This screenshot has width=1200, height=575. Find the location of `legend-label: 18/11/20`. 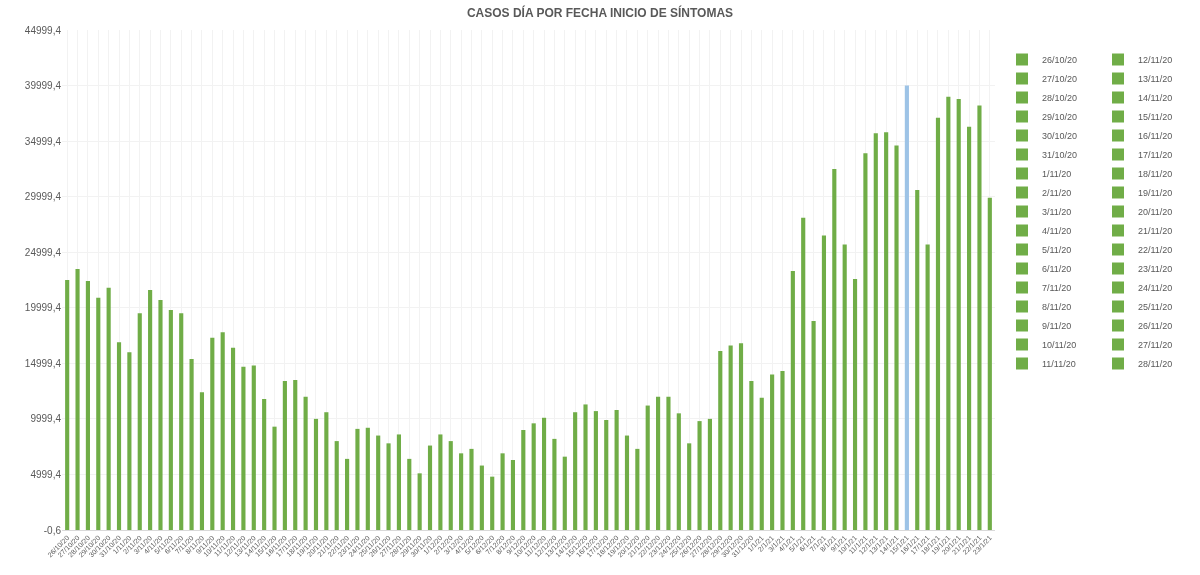

legend-label: 18/11/20 is located at coordinates (1155, 174).